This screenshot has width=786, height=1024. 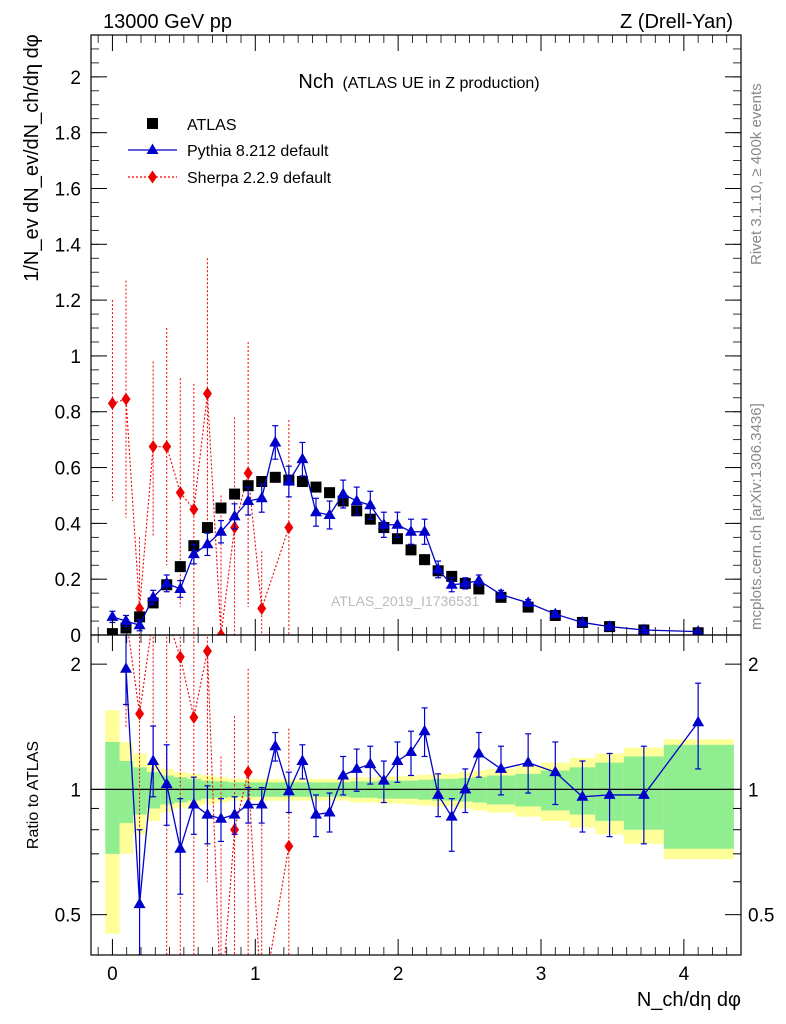 I want to click on y-tick-label: 0.2, so click(x=68, y=580).